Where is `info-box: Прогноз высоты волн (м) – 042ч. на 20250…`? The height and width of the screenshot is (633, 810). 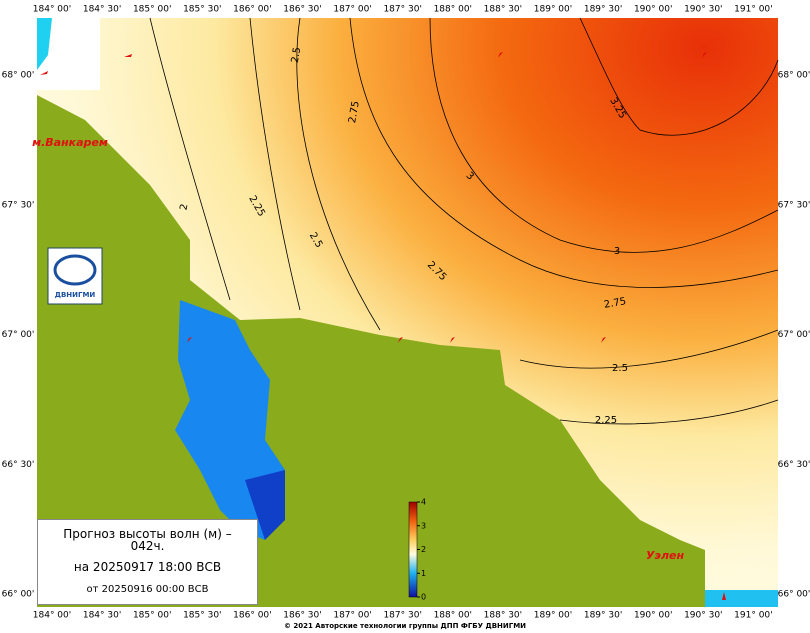
info-box: Прогноз высоты волн (м) – 042ч. на 20250… is located at coordinates (147, 562).